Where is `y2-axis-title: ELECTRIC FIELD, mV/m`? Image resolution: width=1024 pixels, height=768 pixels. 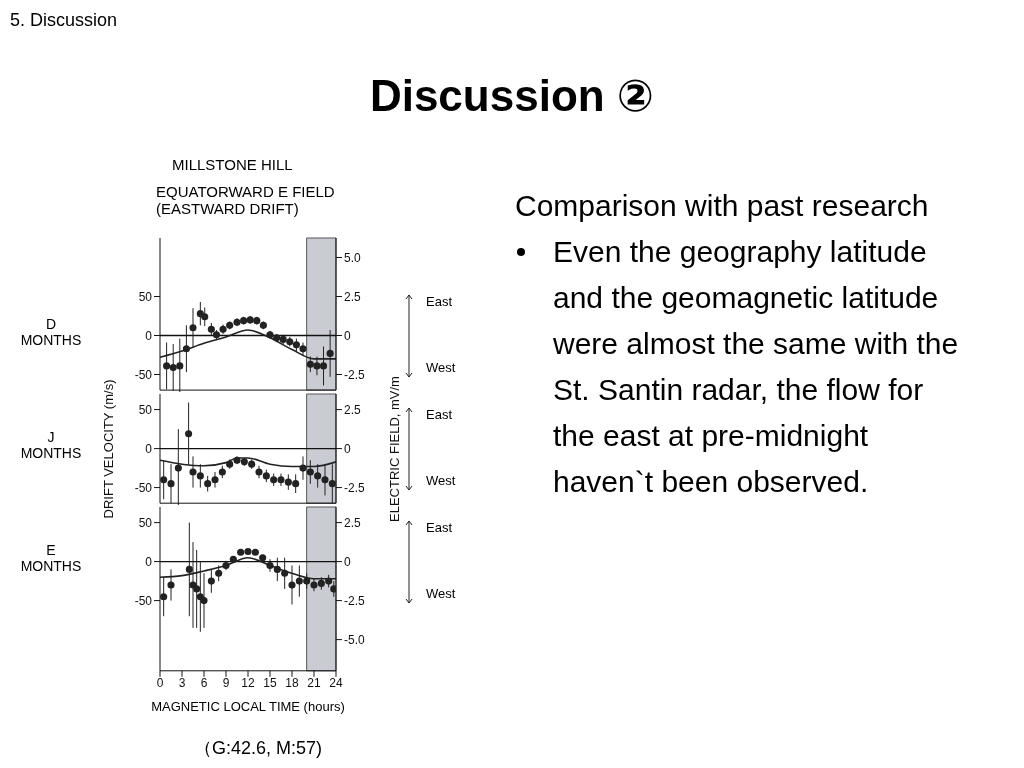
y2-axis-title: ELECTRIC FIELD, mV/m is located at coordinates (395, 448).